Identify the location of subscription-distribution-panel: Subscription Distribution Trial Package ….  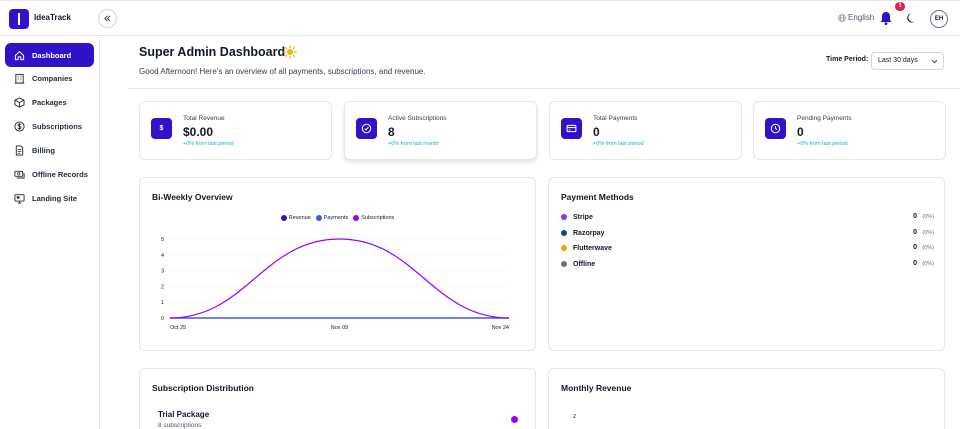
(337, 398).